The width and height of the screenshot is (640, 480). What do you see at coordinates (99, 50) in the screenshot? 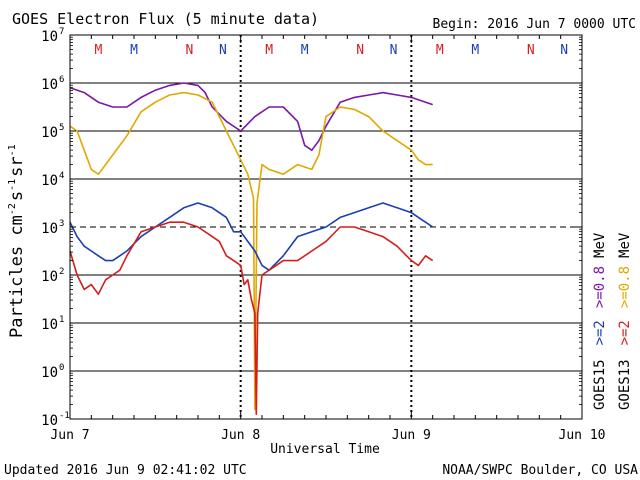
I see `mn-marker-0: M` at bounding box center [99, 50].